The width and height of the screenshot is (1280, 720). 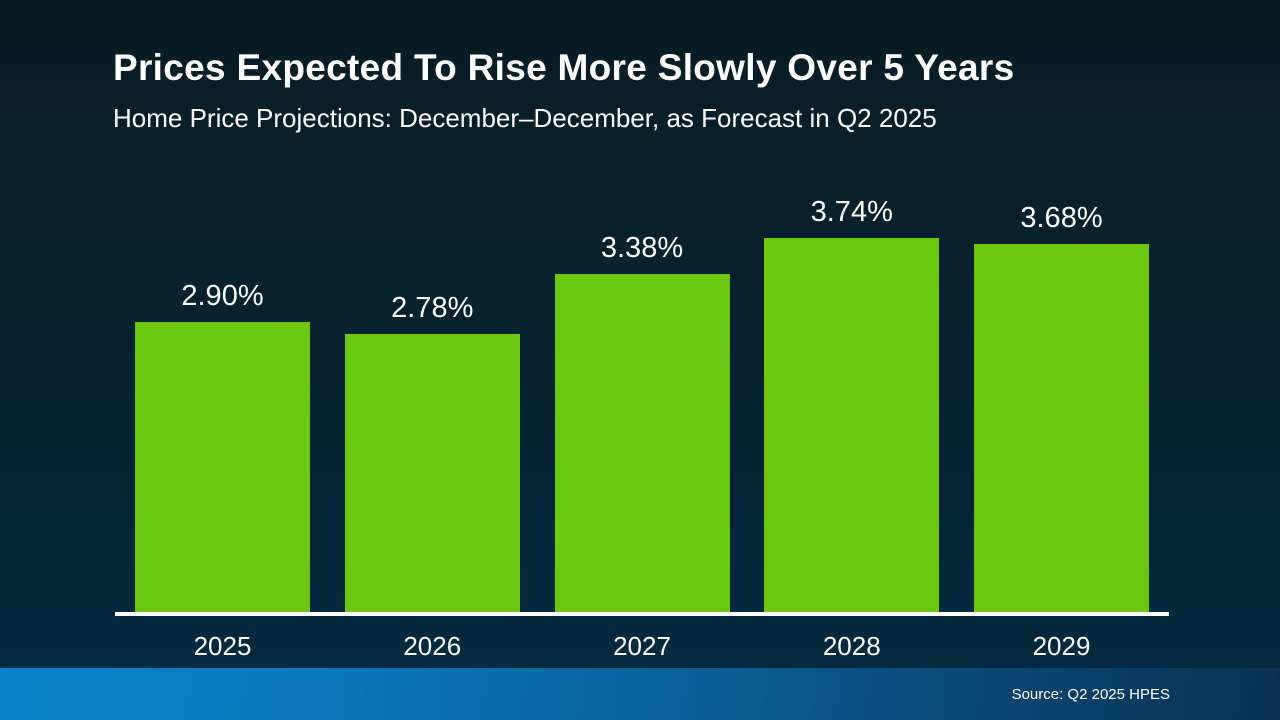 What do you see at coordinates (1061, 218) in the screenshot?
I see `bar-value-label: 3.68%` at bounding box center [1061, 218].